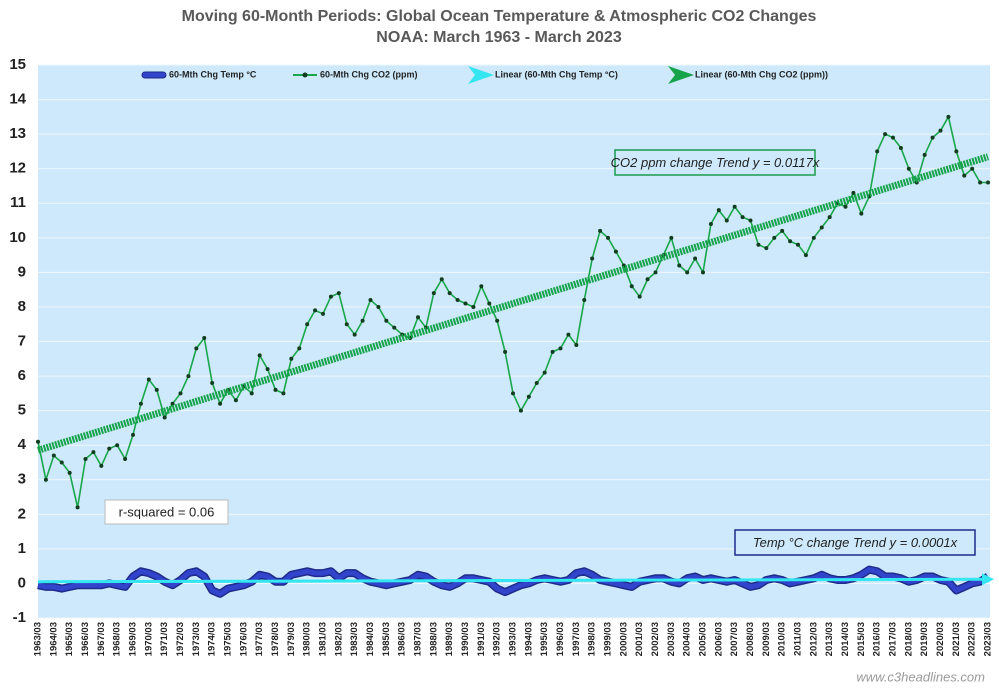 The width and height of the screenshot is (999, 699). What do you see at coordinates (338, 639) in the screenshot?
I see `x-tick-label: 1982/03` at bounding box center [338, 639].